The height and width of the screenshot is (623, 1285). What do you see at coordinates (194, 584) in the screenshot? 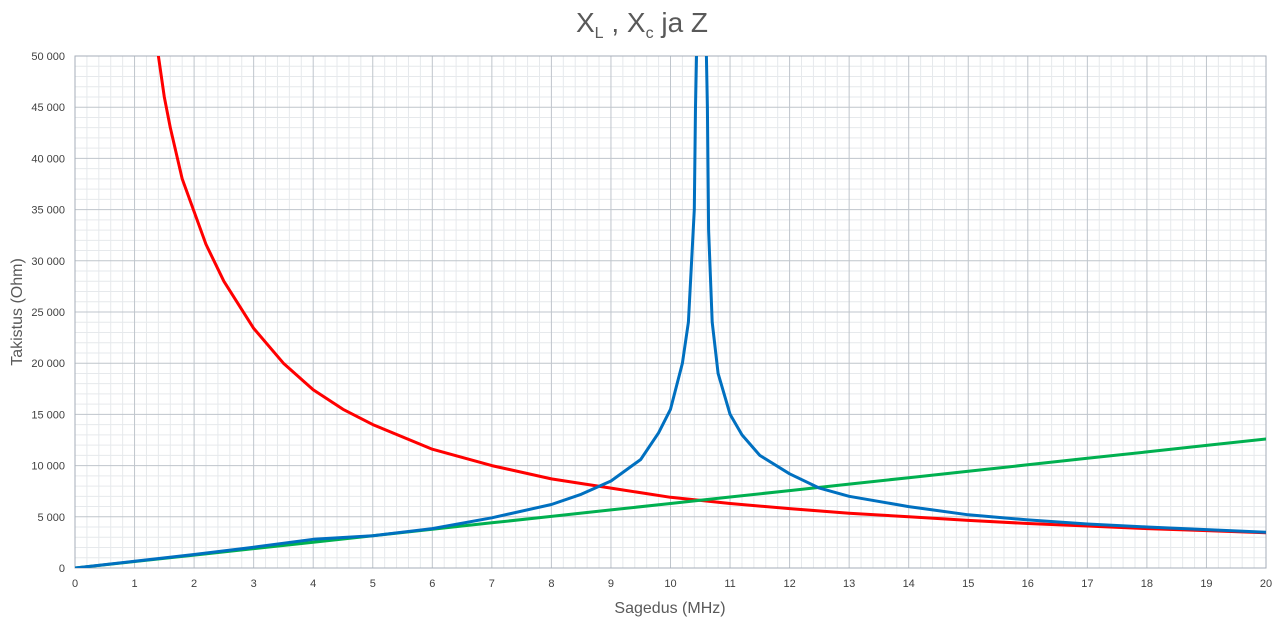
I see `x-tick-label: 2` at bounding box center [194, 584].